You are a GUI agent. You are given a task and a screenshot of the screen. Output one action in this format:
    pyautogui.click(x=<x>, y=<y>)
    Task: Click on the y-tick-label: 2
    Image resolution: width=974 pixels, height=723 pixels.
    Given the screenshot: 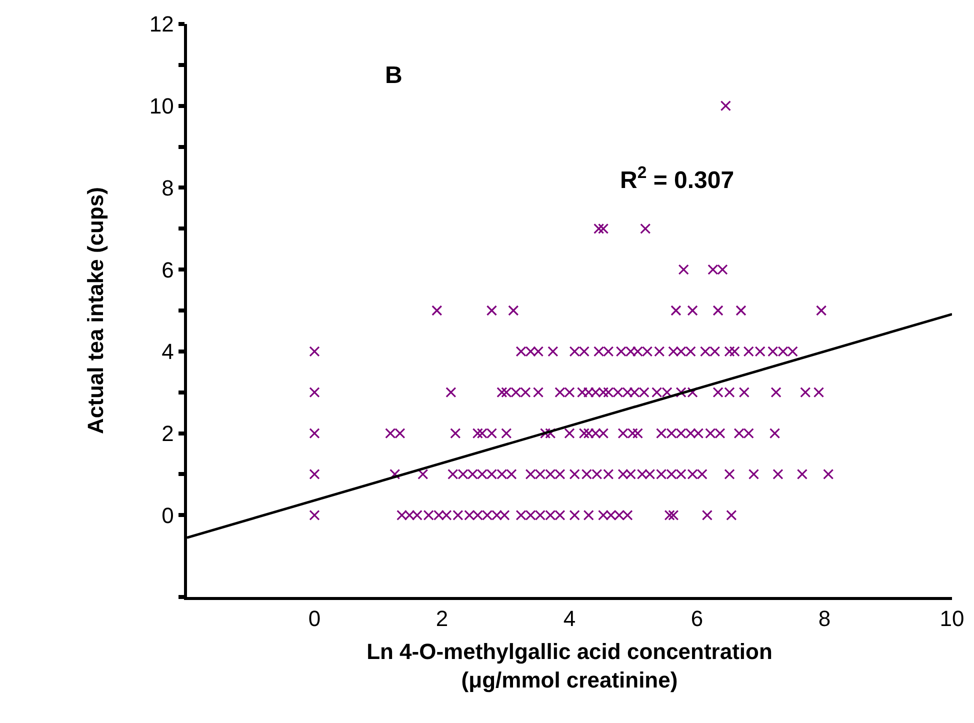 What is the action you would take?
    pyautogui.click(x=168, y=433)
    